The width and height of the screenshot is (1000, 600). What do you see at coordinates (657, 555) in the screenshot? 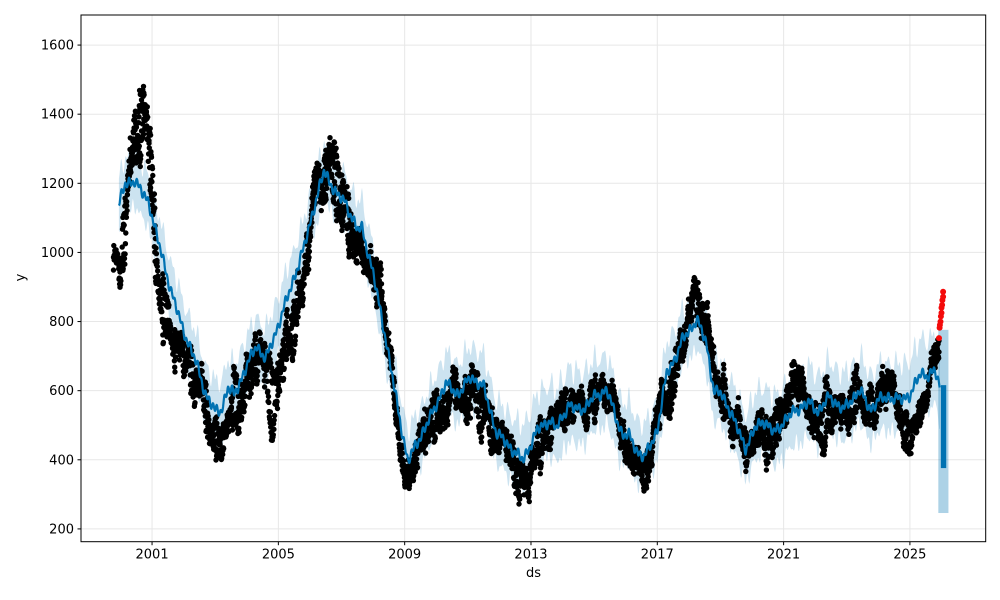
I see `x-tick-label: 2017` at bounding box center [657, 555].